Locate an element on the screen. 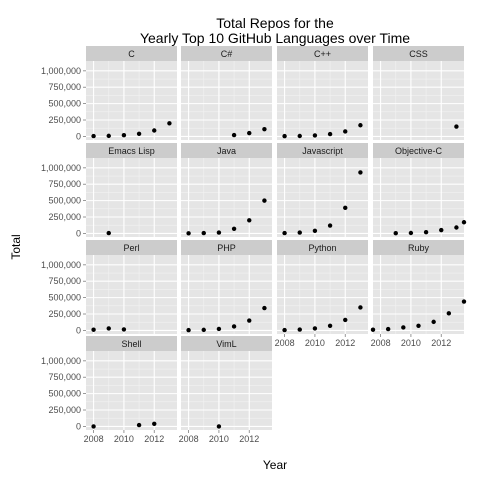  strip-label: C# is located at coordinates (227, 54).